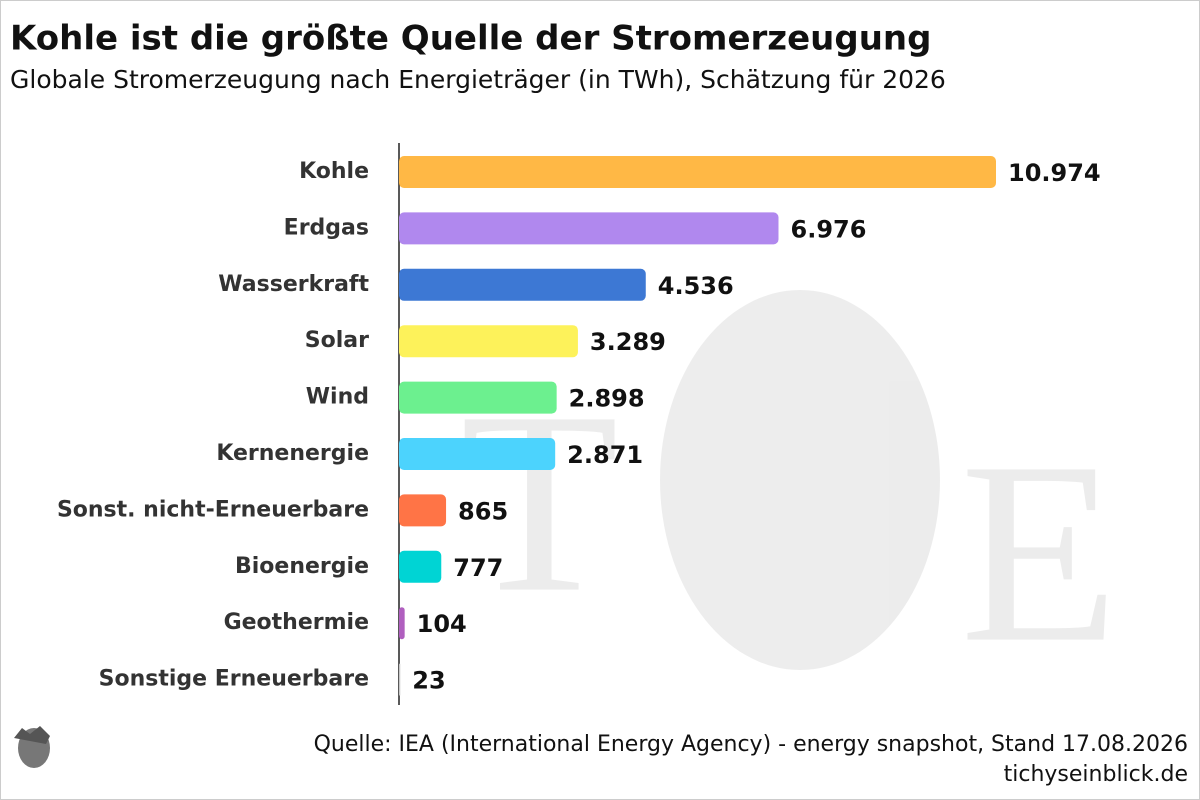  Describe the element at coordinates (478, 568) in the screenshot. I see `value-label: 777` at that location.